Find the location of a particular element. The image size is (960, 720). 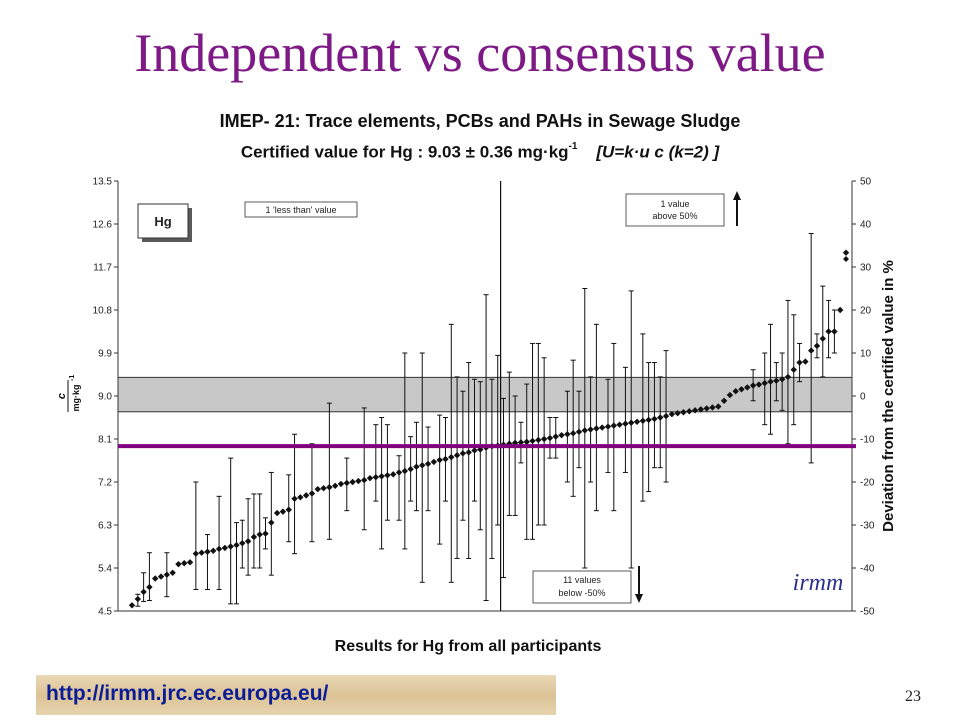

right-tick-label: 20 is located at coordinates (866, 311).